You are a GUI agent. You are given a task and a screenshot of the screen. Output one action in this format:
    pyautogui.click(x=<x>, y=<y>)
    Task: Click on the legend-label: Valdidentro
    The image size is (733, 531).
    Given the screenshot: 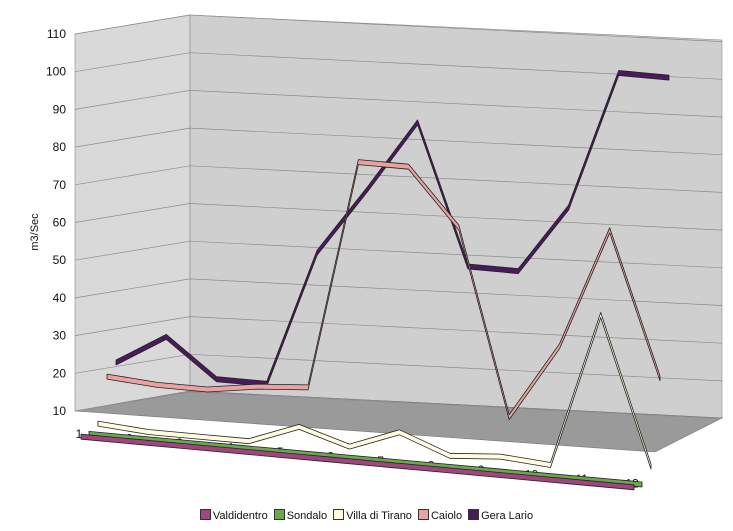 What is the action you would take?
    pyautogui.click(x=240, y=516)
    